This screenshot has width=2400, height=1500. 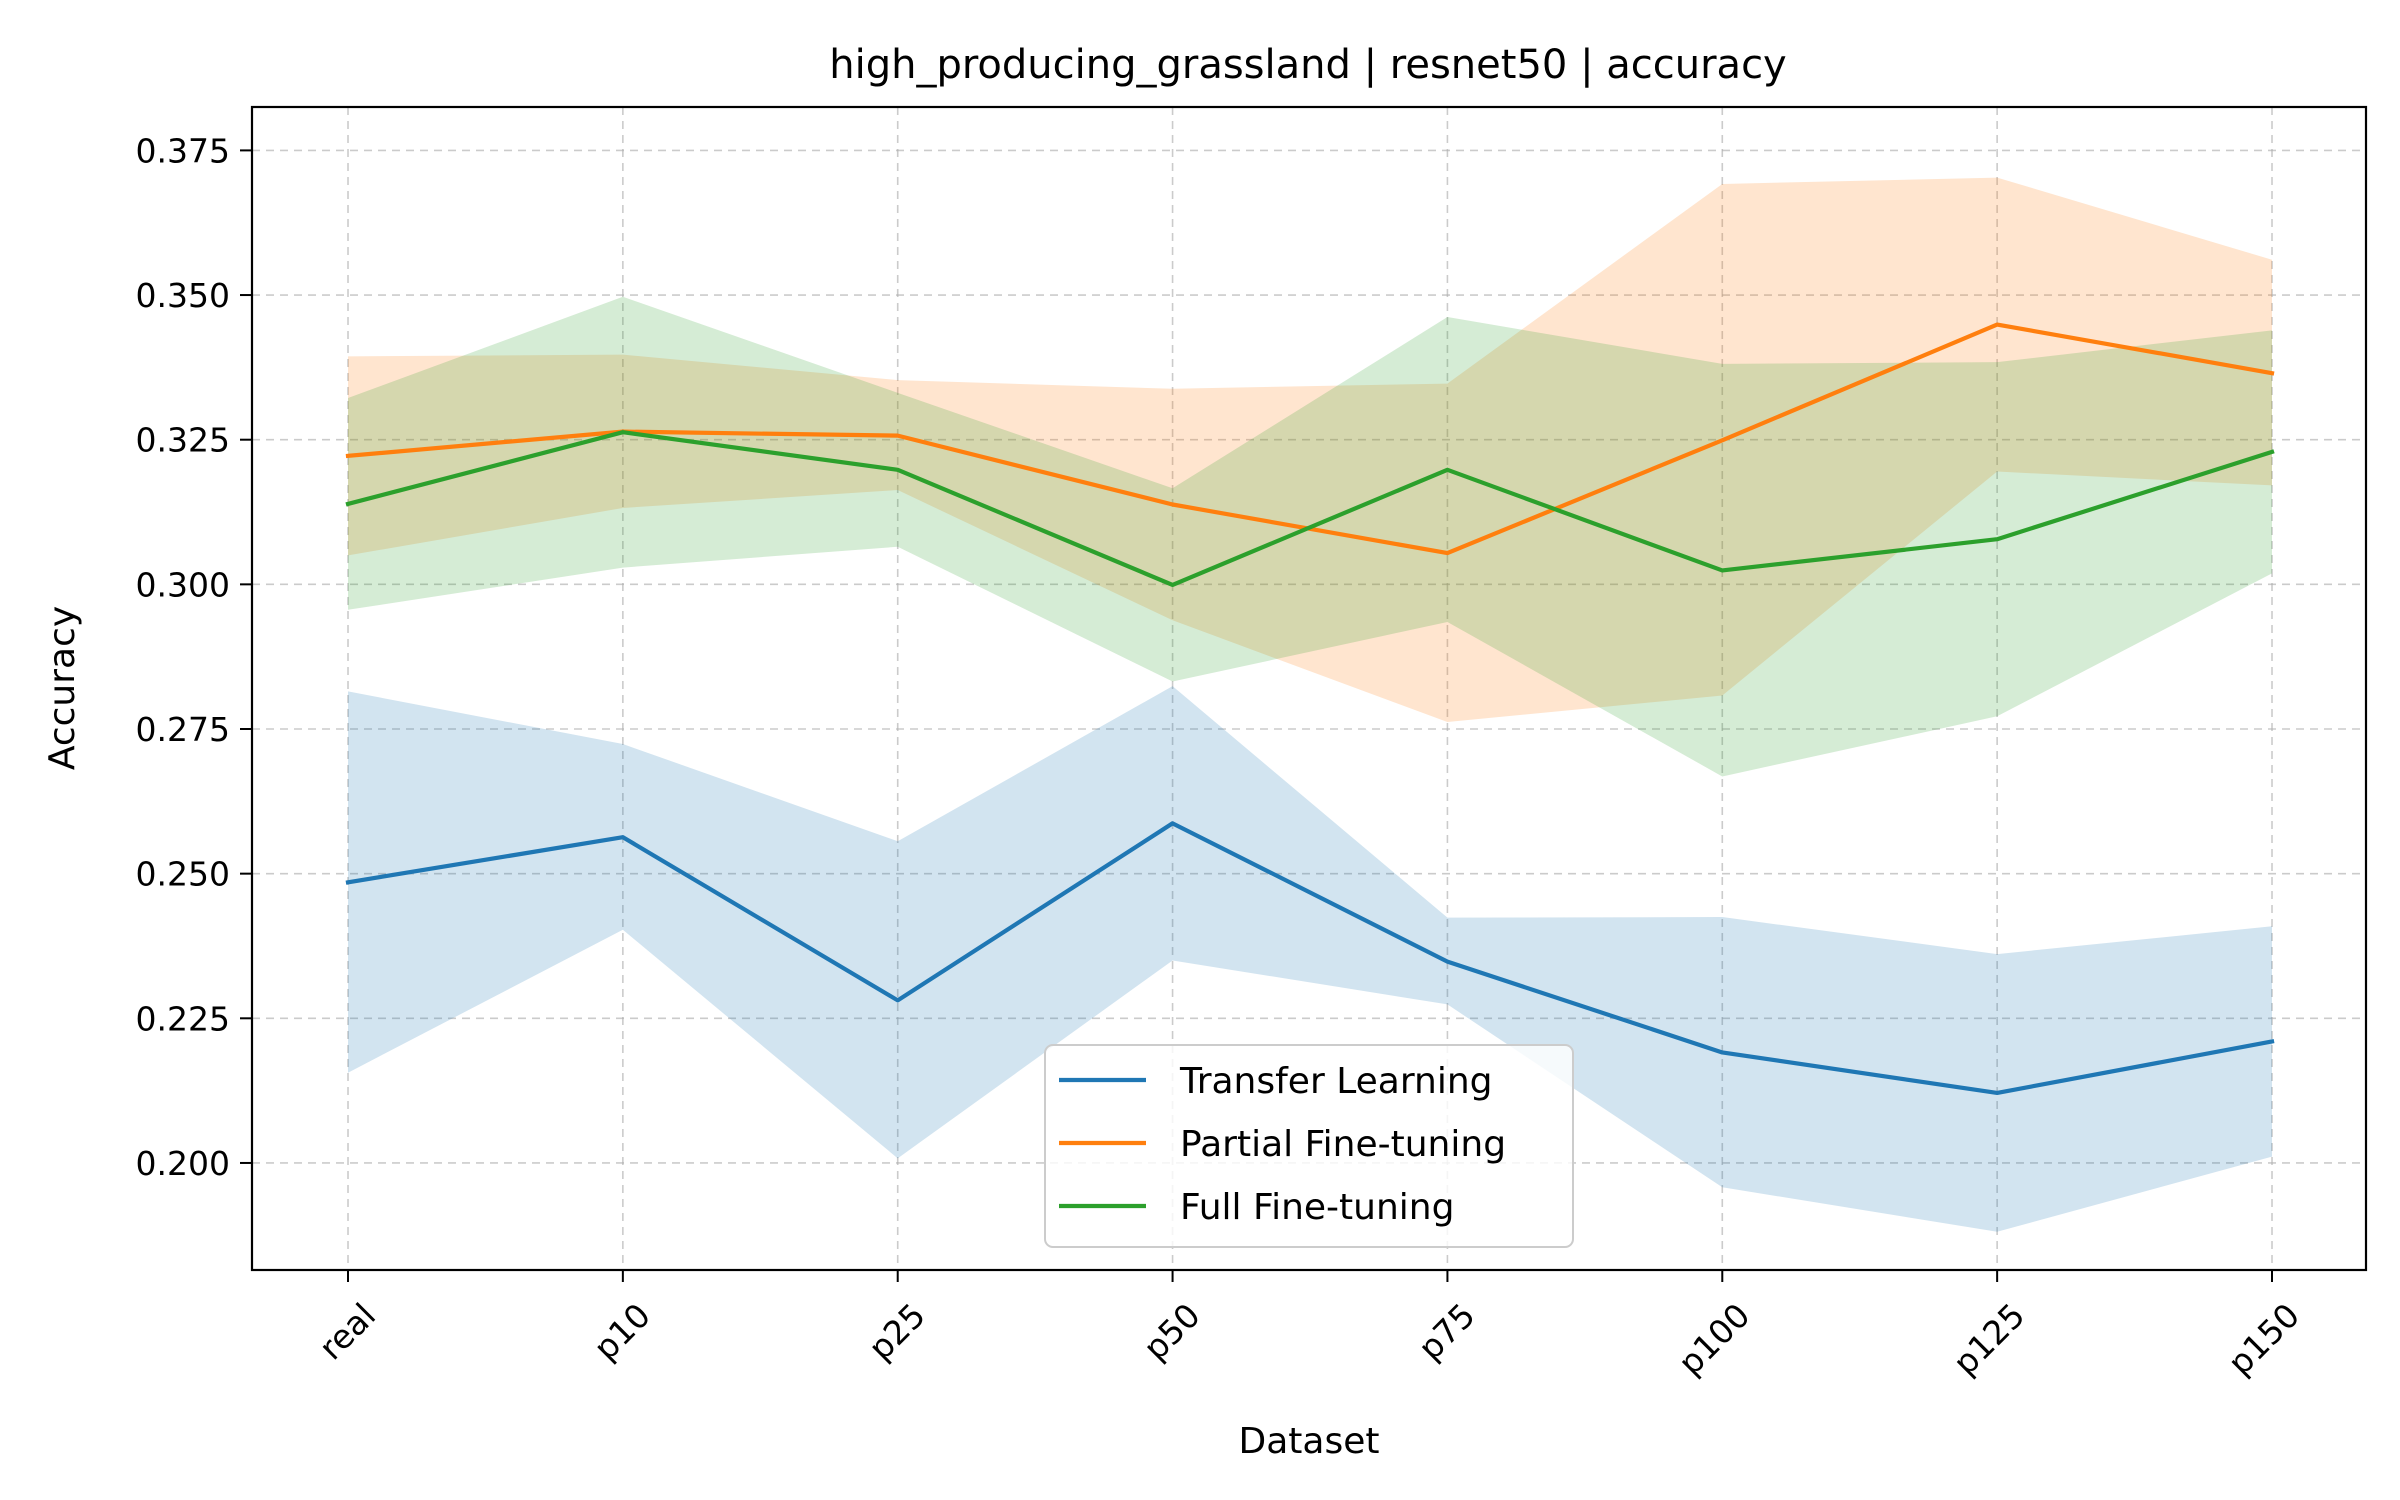 I want to click on legend-box, so click(x=1309, y=1146).